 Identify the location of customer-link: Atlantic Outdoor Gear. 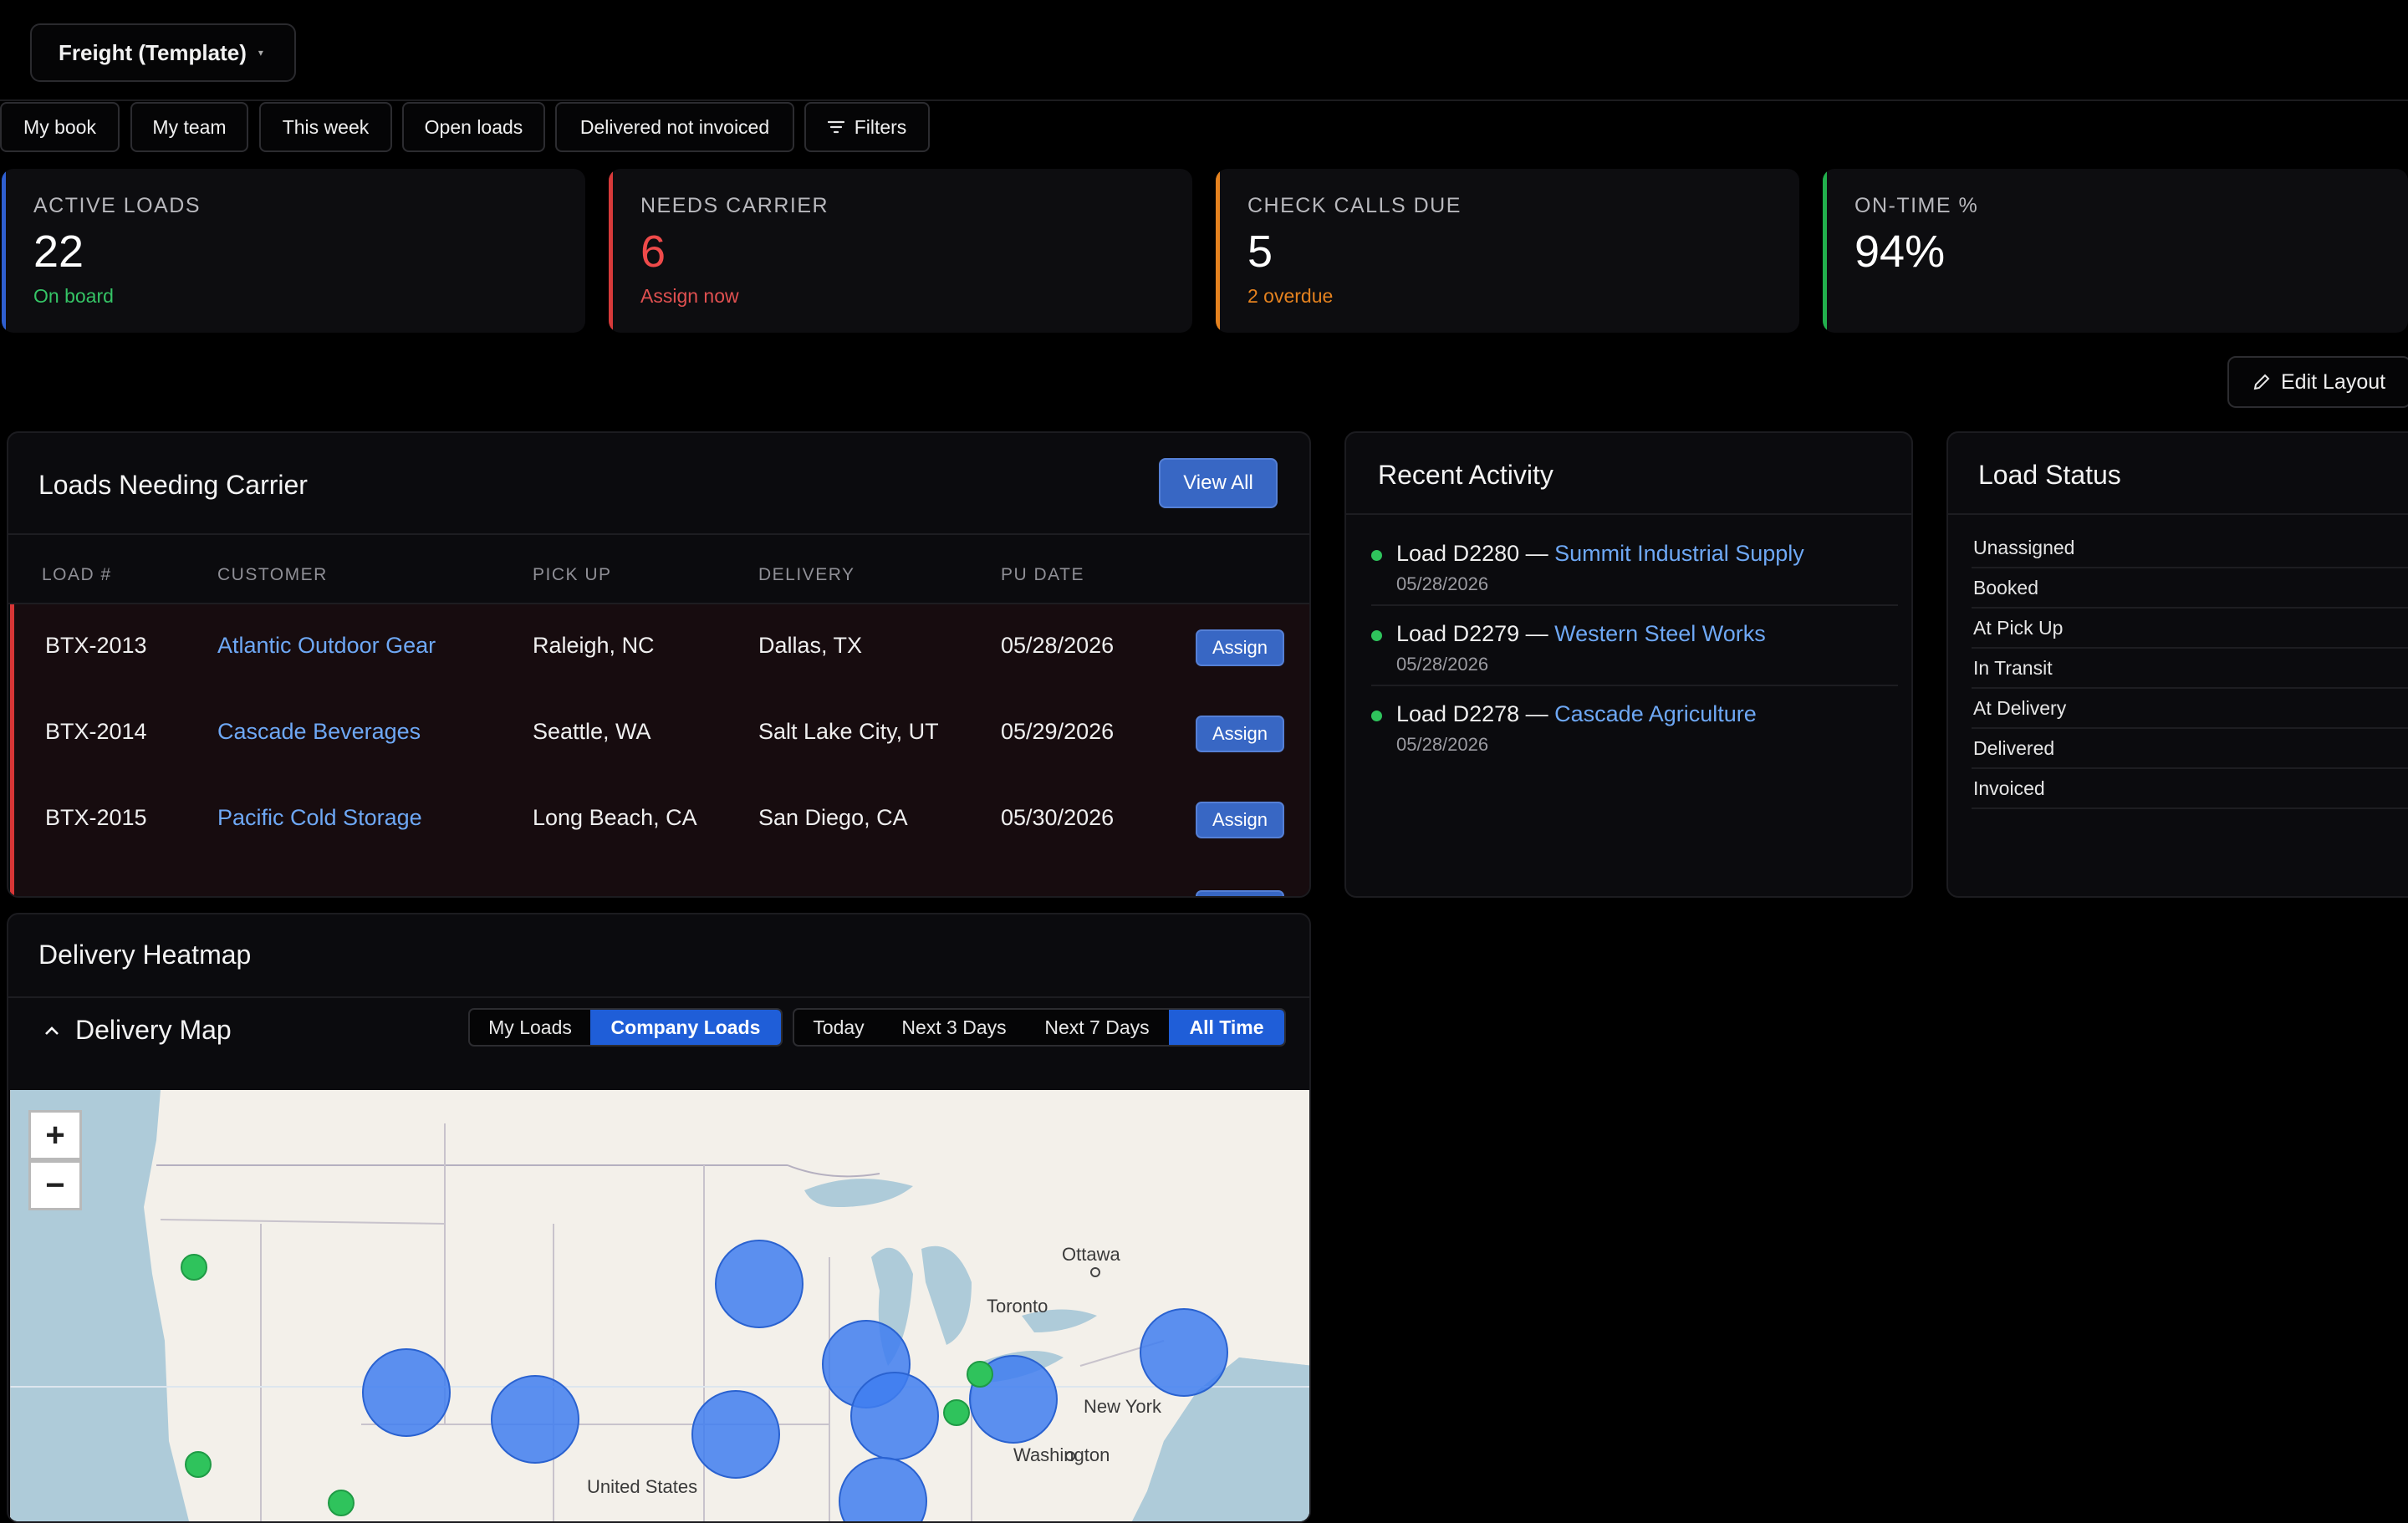
(326, 645).